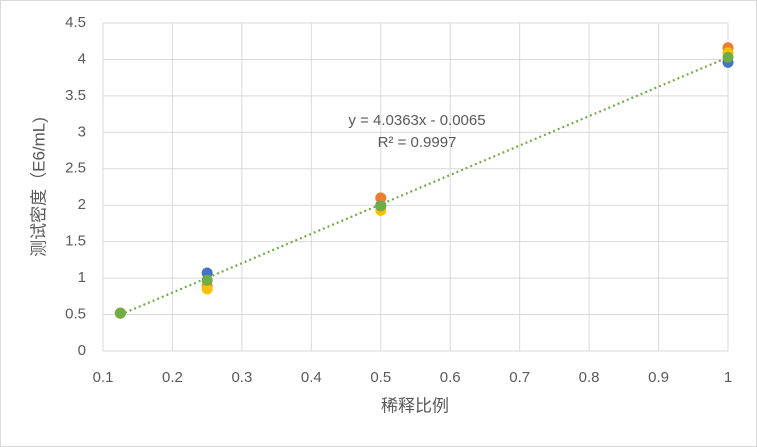  Describe the element at coordinates (75, 168) in the screenshot. I see `y-tick-label: 2.5` at that location.